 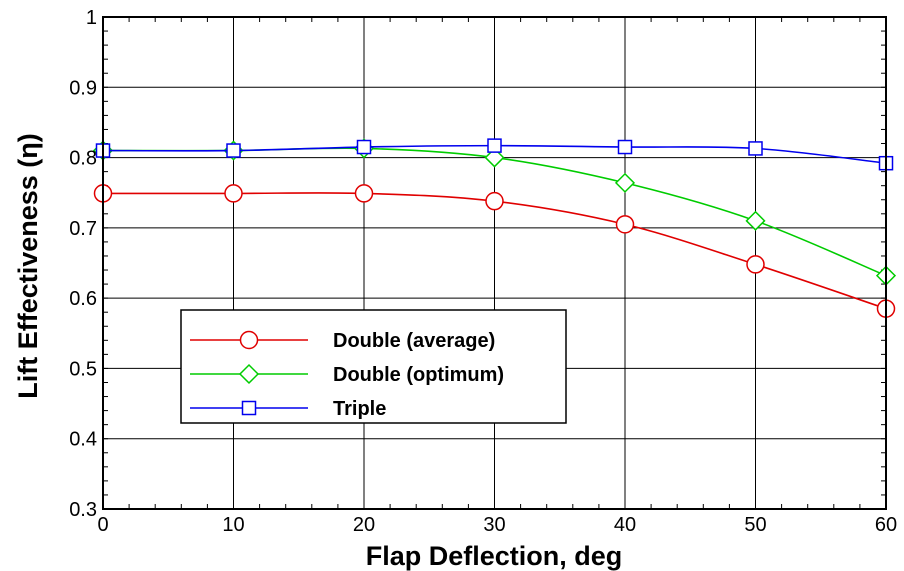 What do you see at coordinates (83, 440) in the screenshot?
I see `y-tick-label: 0.4` at bounding box center [83, 440].